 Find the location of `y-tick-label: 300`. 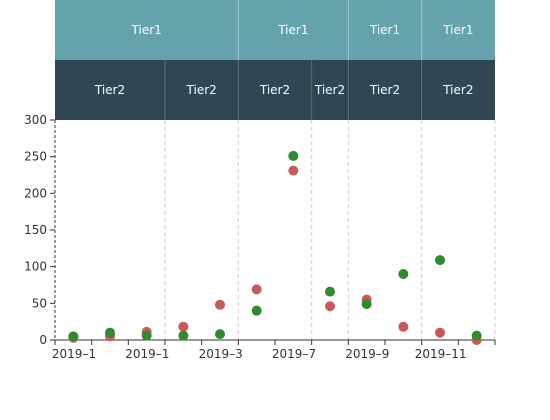

y-tick-label: 300 is located at coordinates (35, 120).